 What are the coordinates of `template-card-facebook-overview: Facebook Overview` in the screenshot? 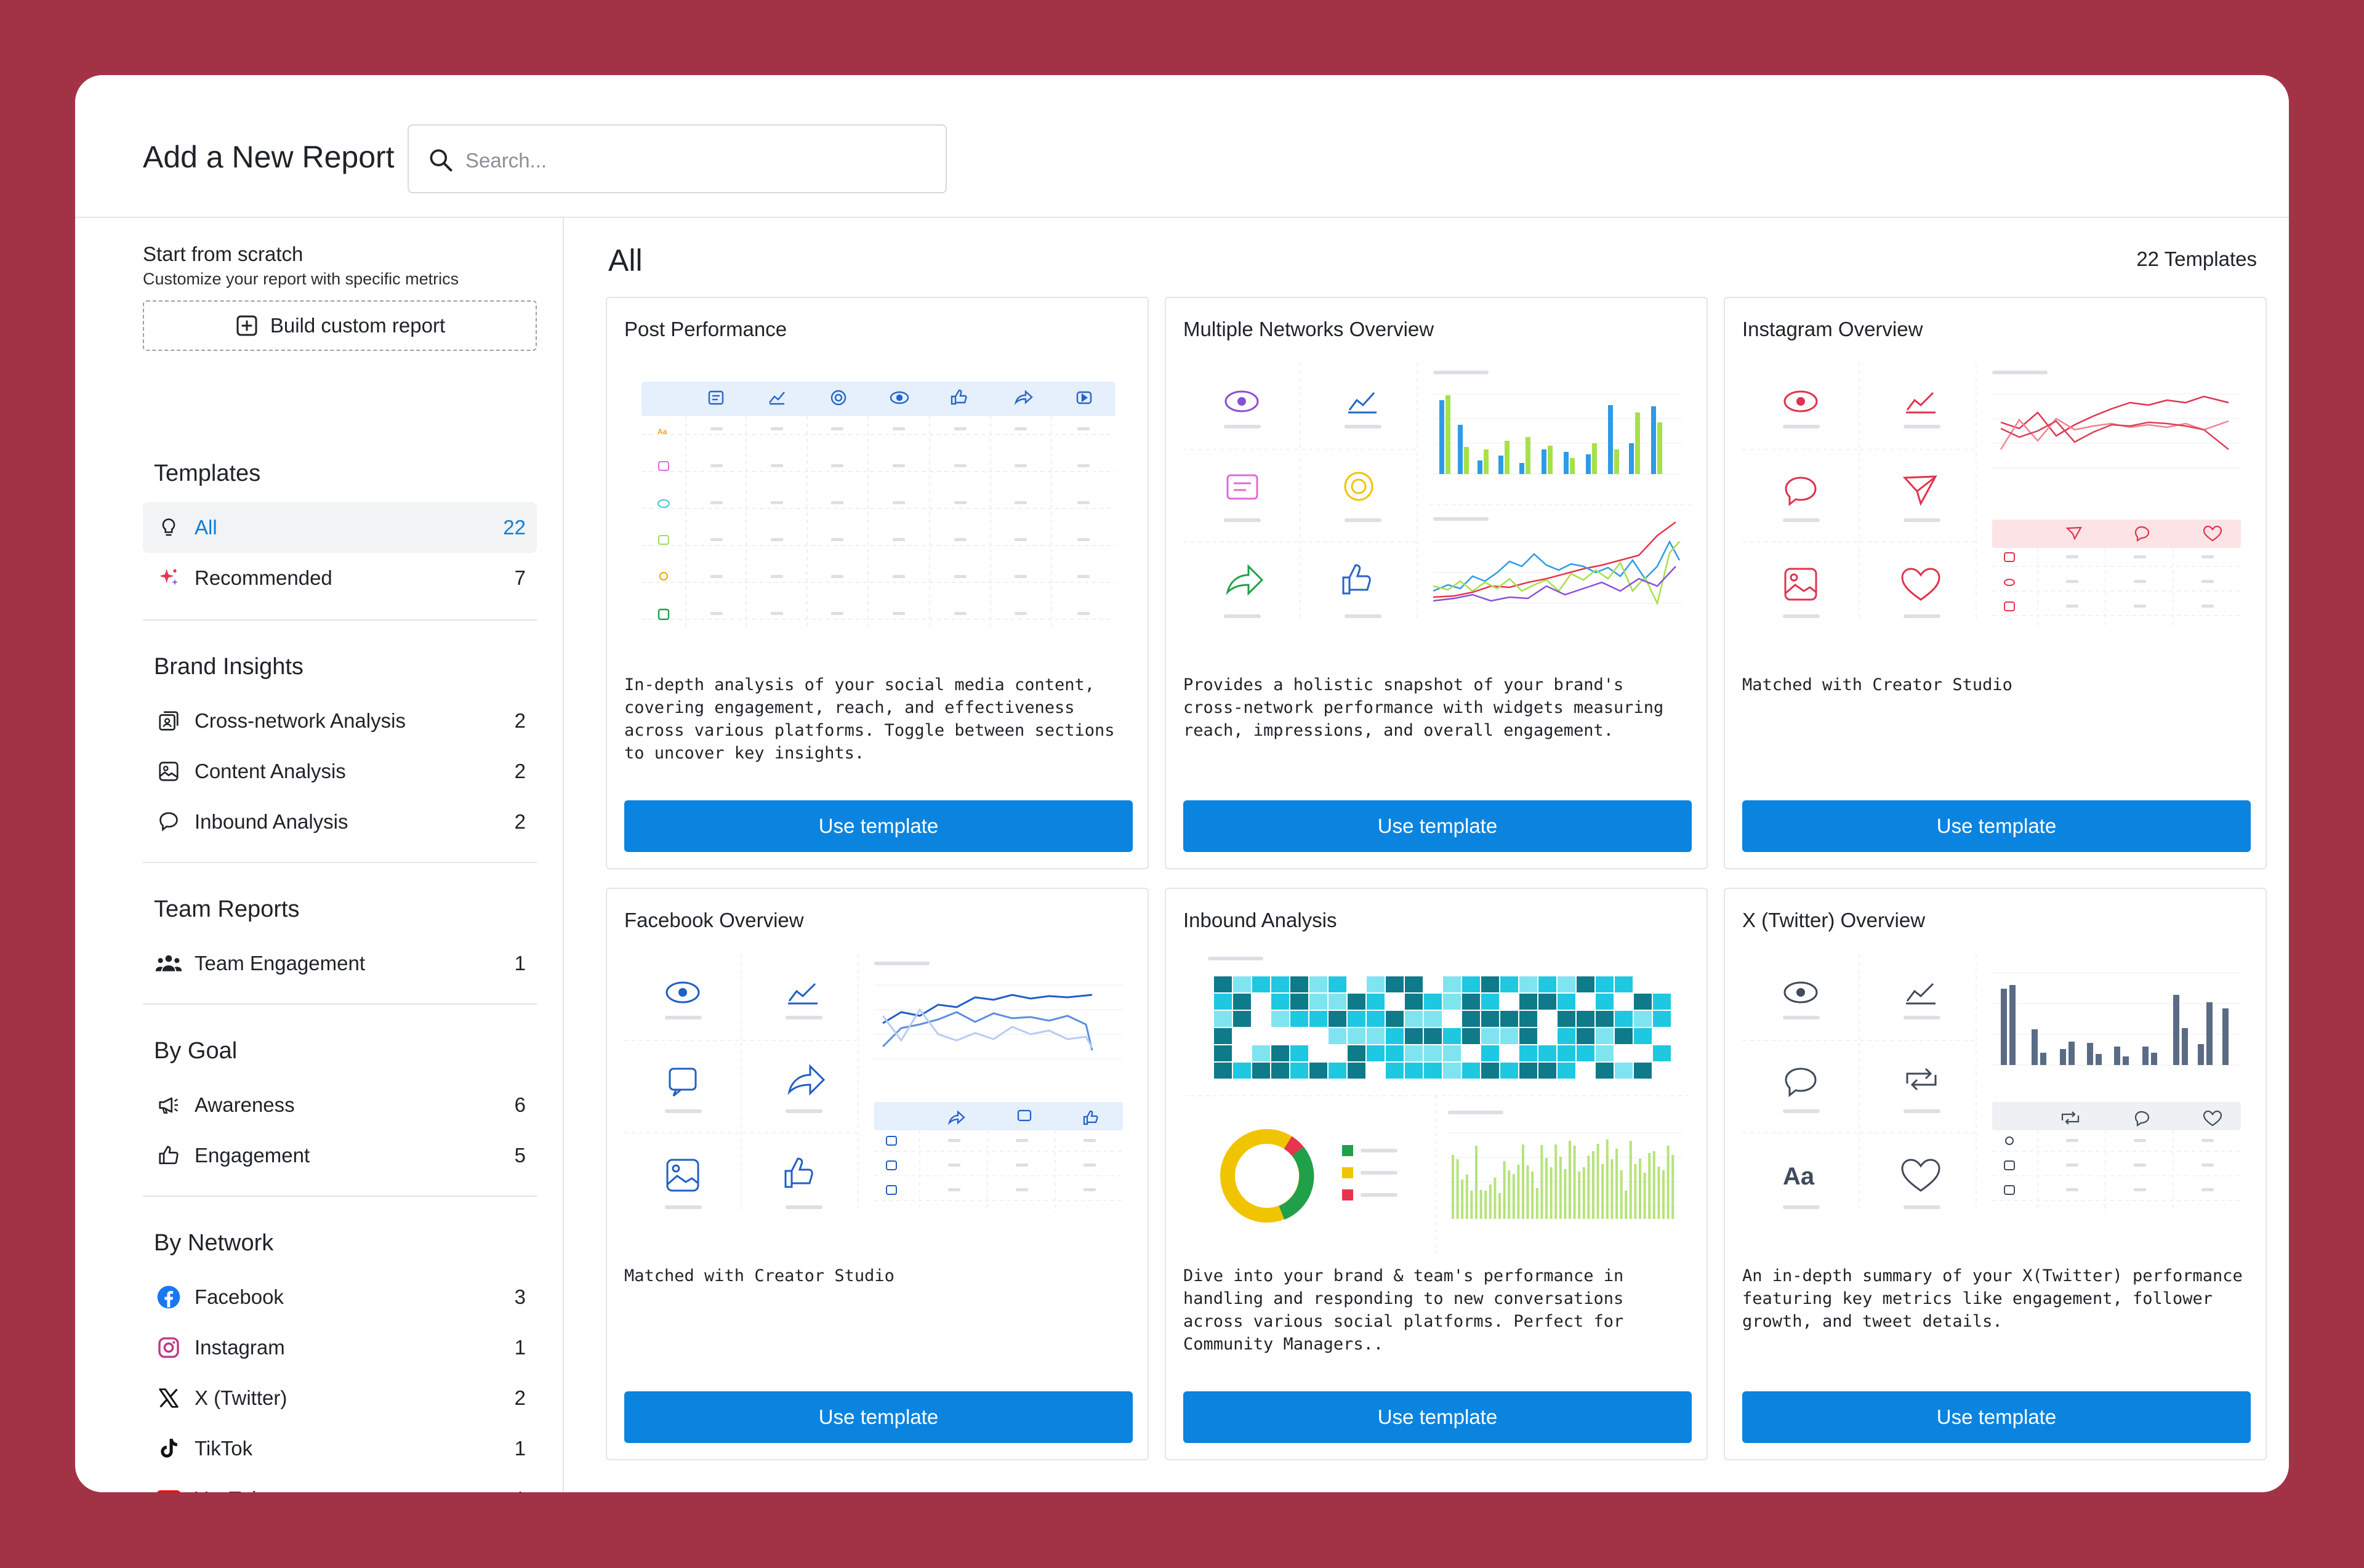 It's located at (877, 1174).